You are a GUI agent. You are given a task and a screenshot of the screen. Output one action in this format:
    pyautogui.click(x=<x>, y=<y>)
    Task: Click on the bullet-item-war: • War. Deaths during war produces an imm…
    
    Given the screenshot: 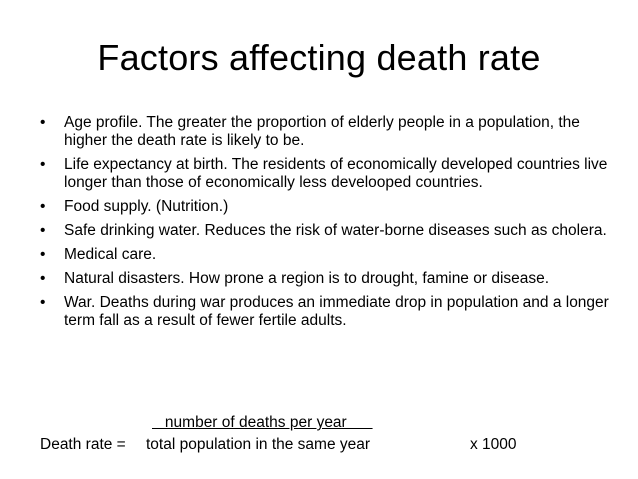 What is the action you would take?
    pyautogui.click(x=330, y=312)
    